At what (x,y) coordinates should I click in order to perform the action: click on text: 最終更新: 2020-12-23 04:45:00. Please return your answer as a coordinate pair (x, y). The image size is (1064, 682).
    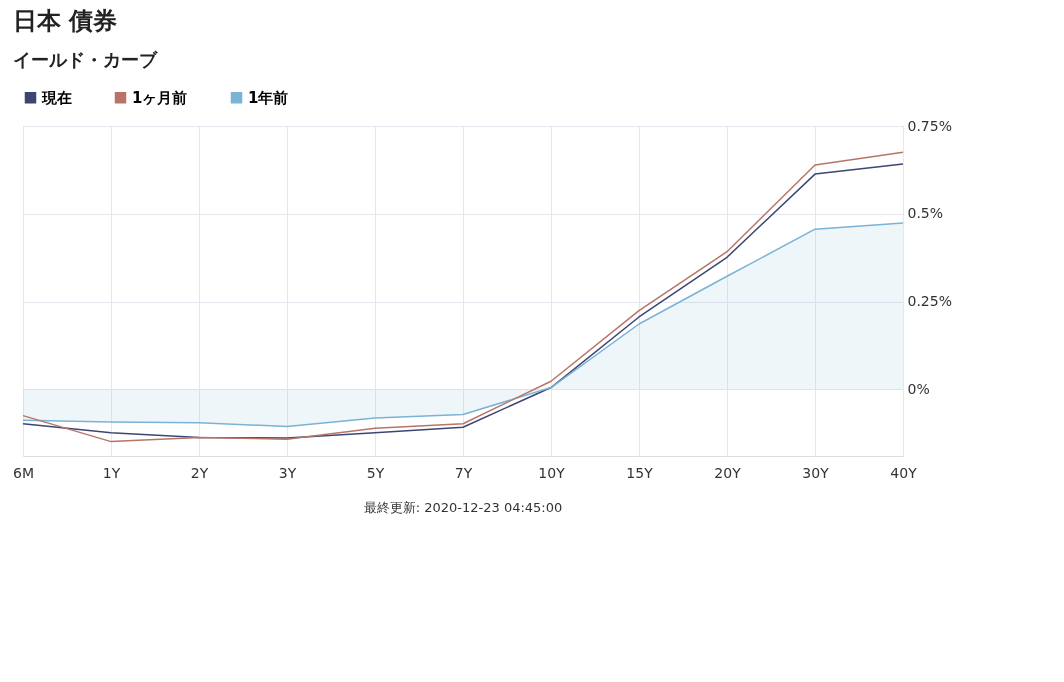
    Looking at the image, I should click on (463, 507).